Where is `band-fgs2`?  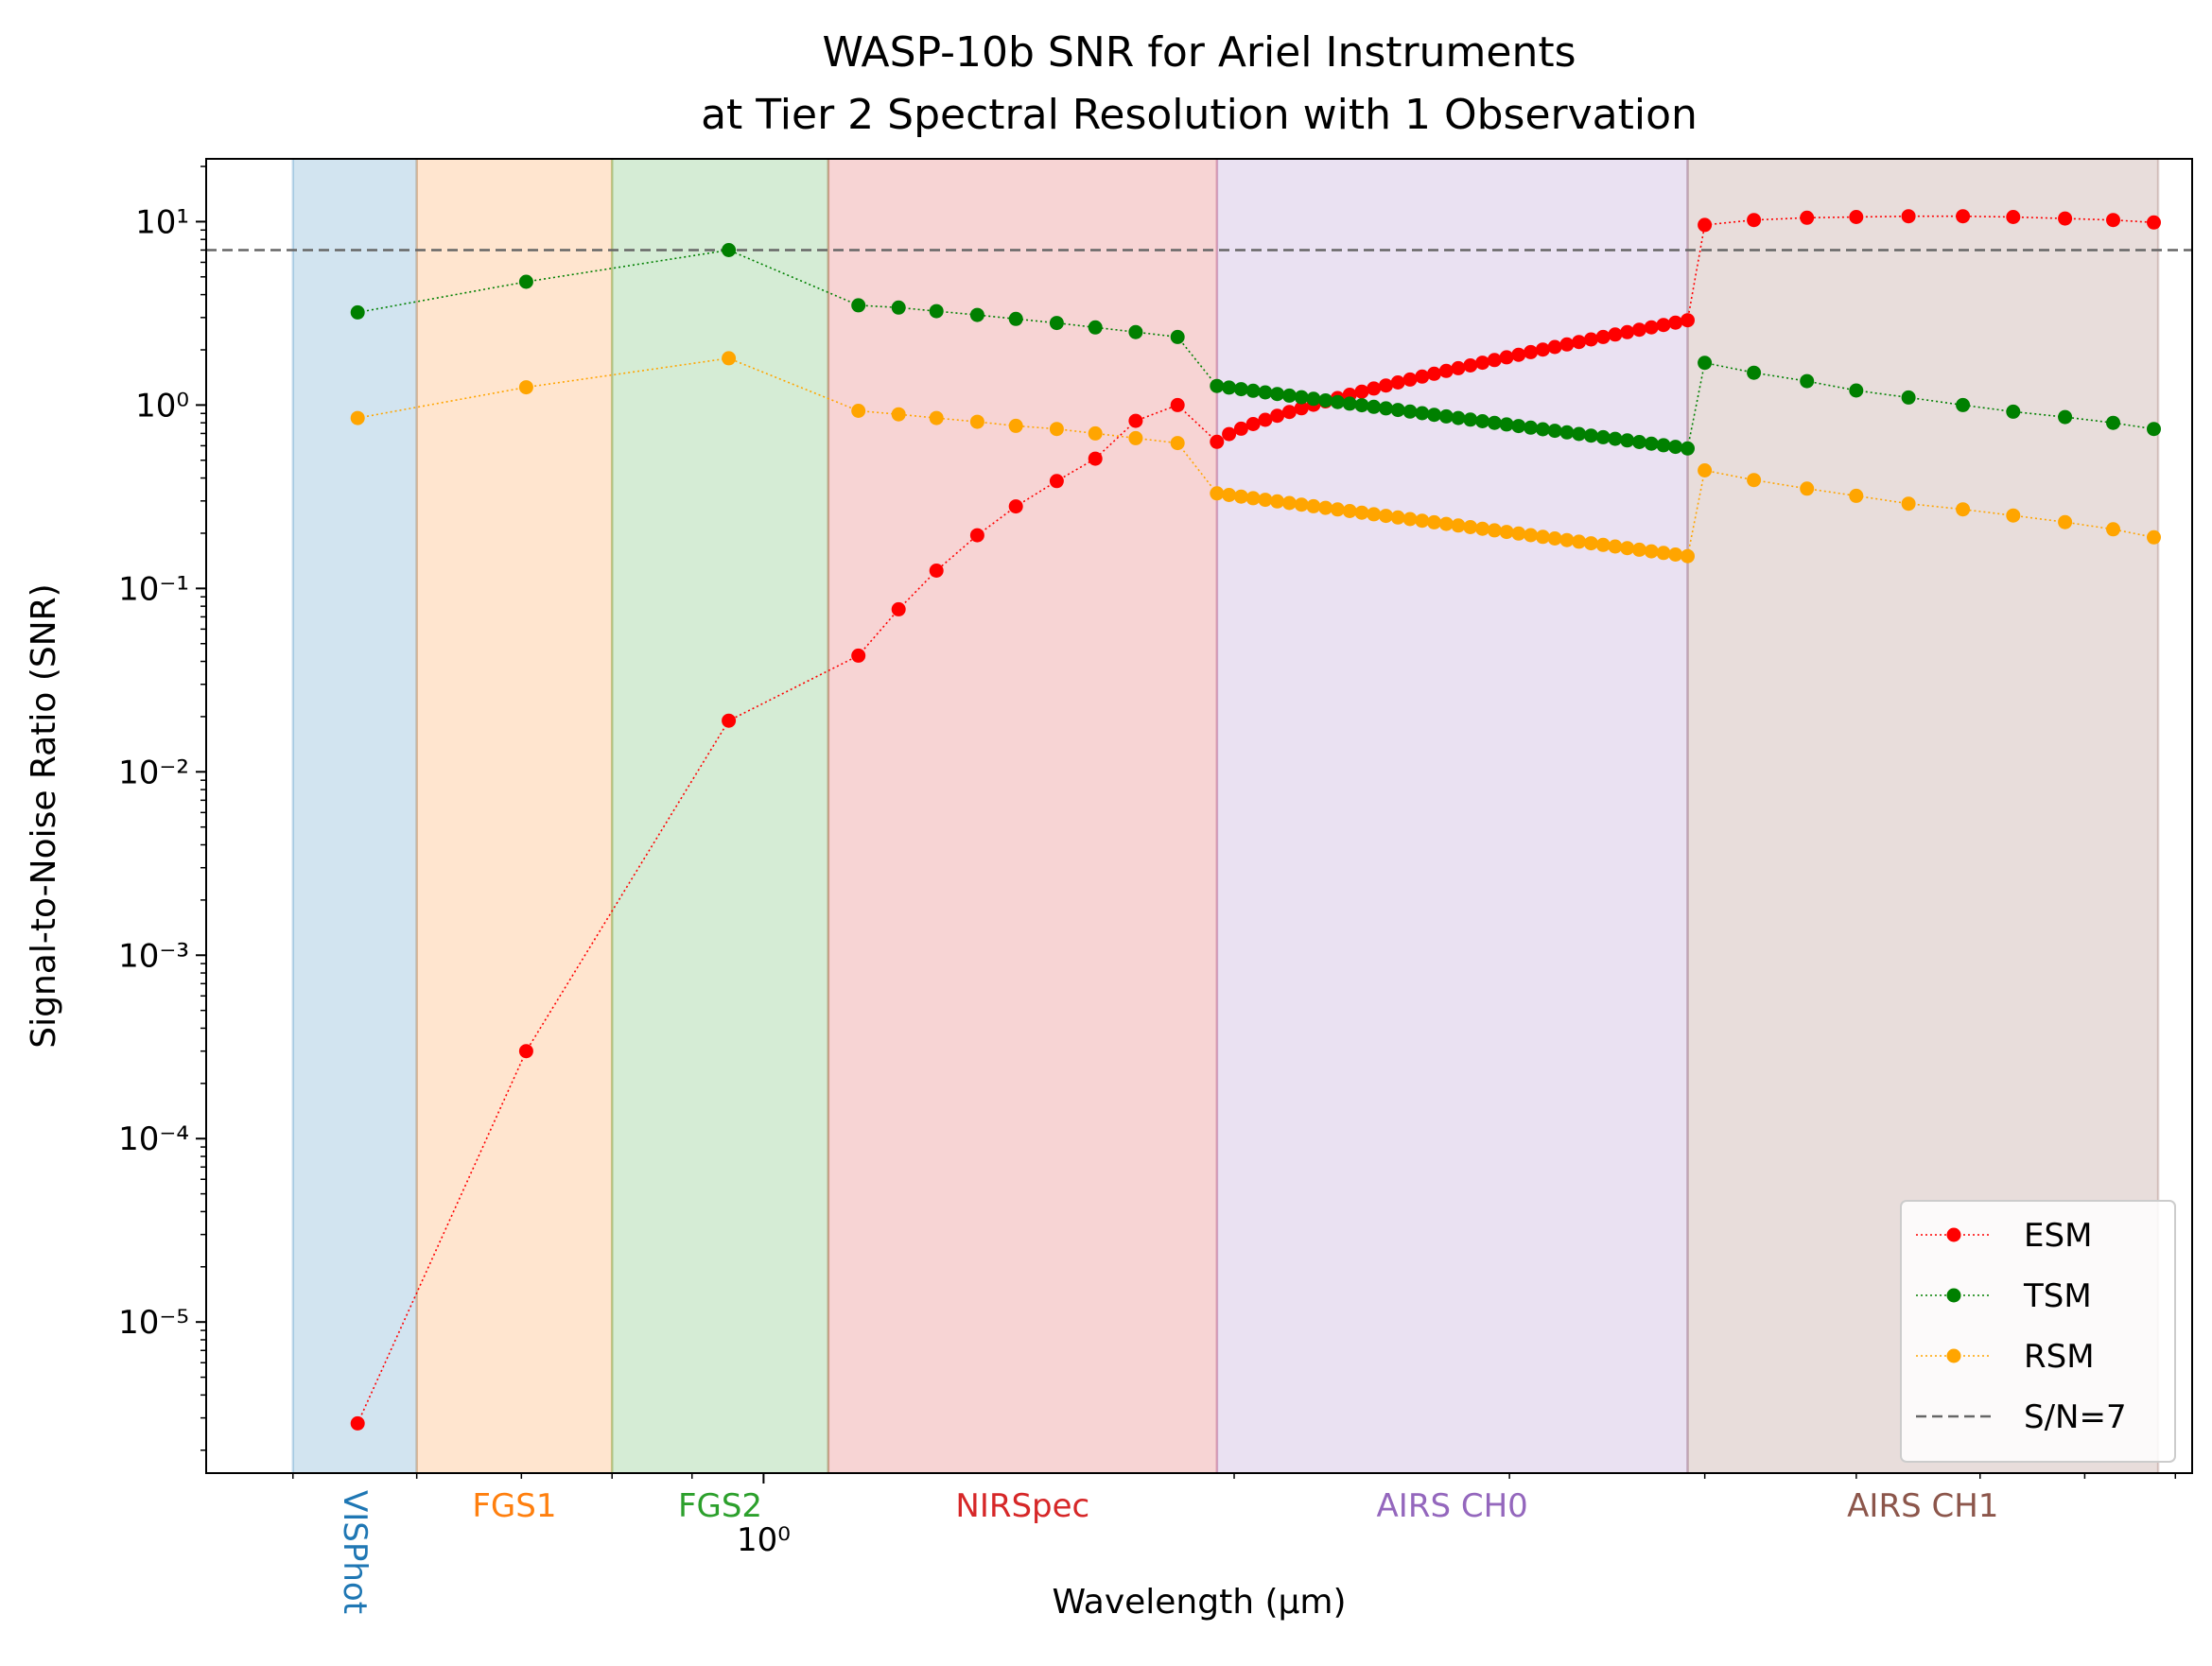
band-fgs2 is located at coordinates (720, 816).